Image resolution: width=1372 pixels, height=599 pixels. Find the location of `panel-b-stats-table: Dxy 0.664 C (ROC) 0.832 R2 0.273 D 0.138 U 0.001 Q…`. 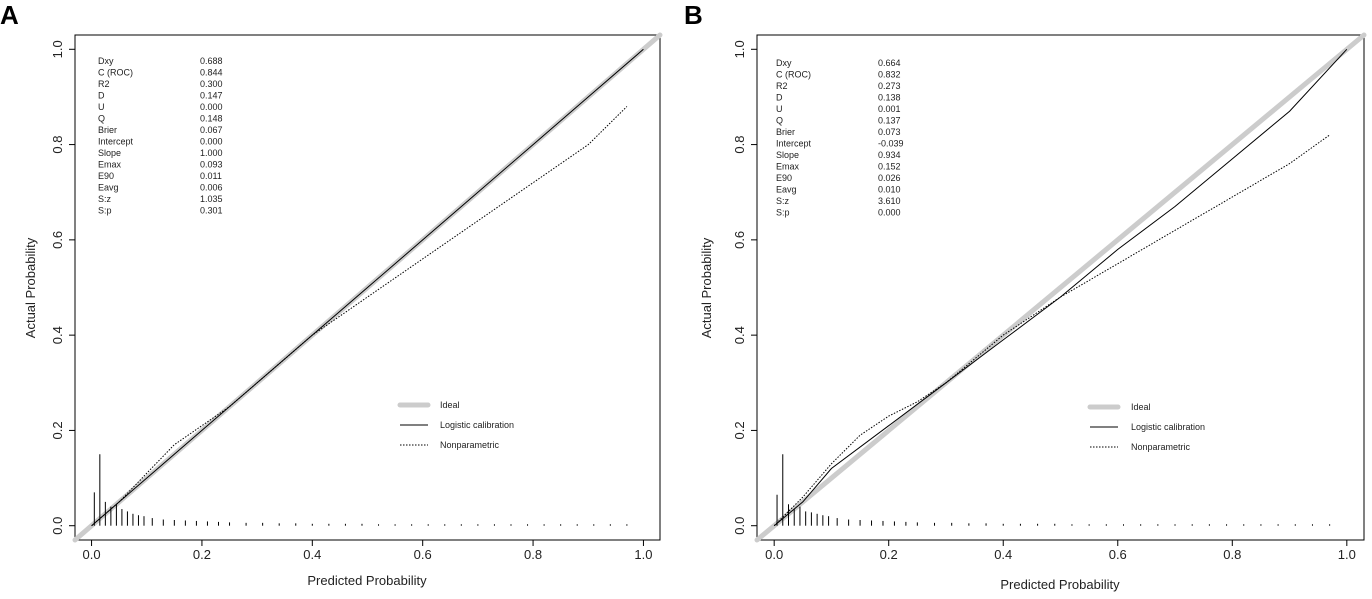

panel-b-stats-table: Dxy 0.664 C (ROC) 0.832 R2 0.273 D 0.138 U 0.001 Q… is located at coordinates (840, 138).